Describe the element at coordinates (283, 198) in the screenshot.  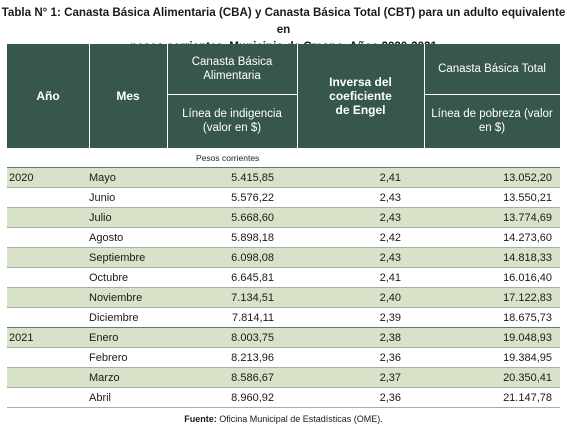
I see `table-row: Junio 5.576,22 2,43 13.550,21` at that location.